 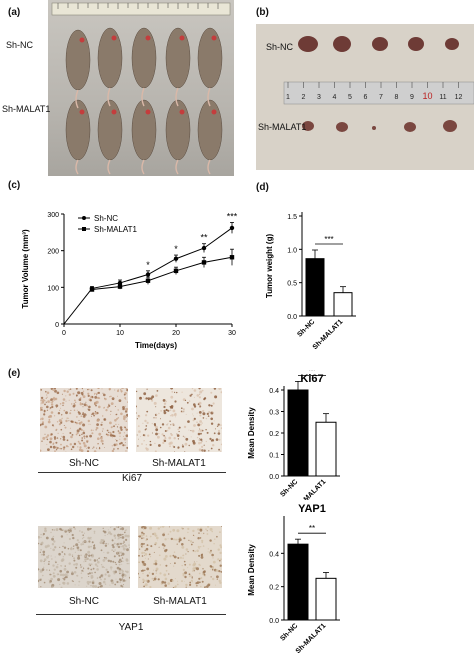 I want to click on series-origin-line, so click(x=78, y=306).